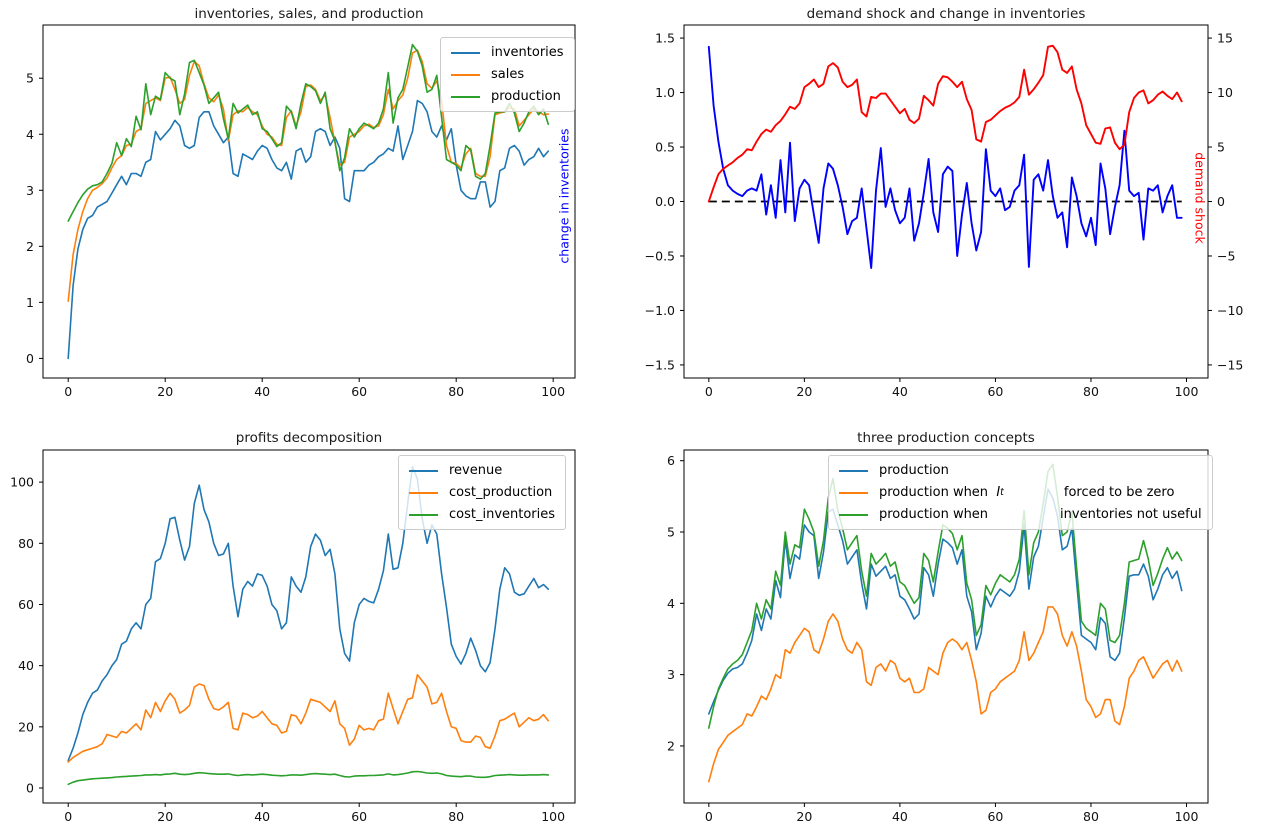 This screenshot has width=1277, height=834. I want to click on y-tick-label: 0.5, so click(665, 147).